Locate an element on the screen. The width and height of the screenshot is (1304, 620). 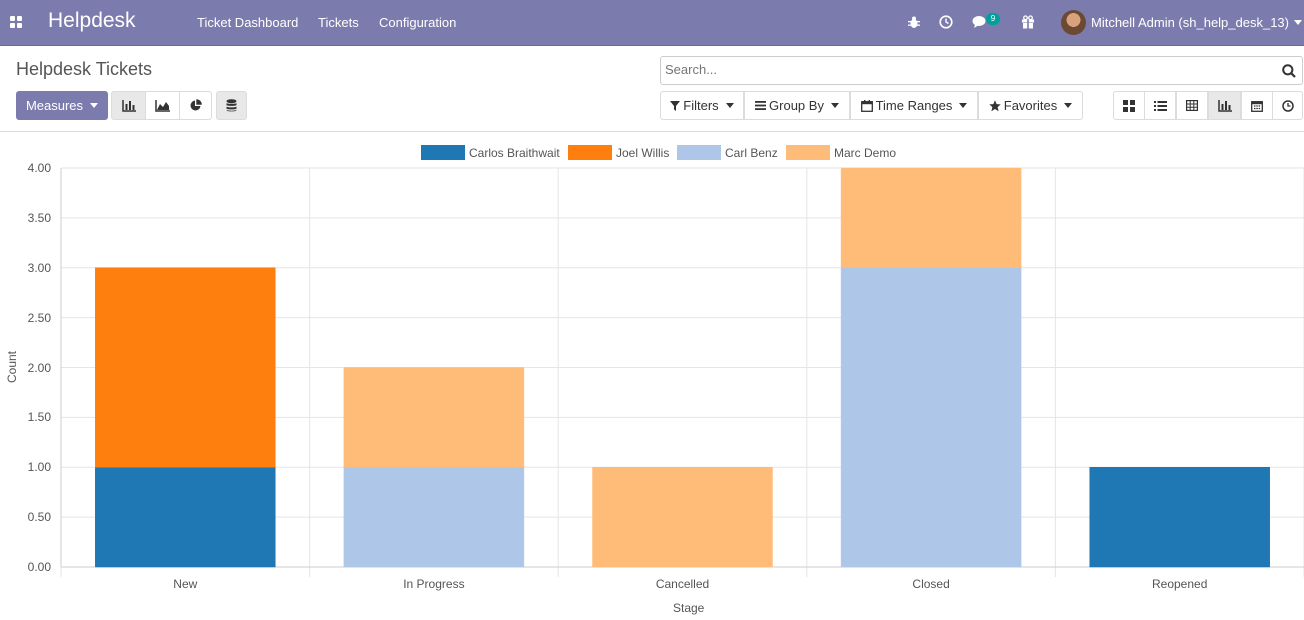
debug-bug-icon is located at coordinates (914, 22).